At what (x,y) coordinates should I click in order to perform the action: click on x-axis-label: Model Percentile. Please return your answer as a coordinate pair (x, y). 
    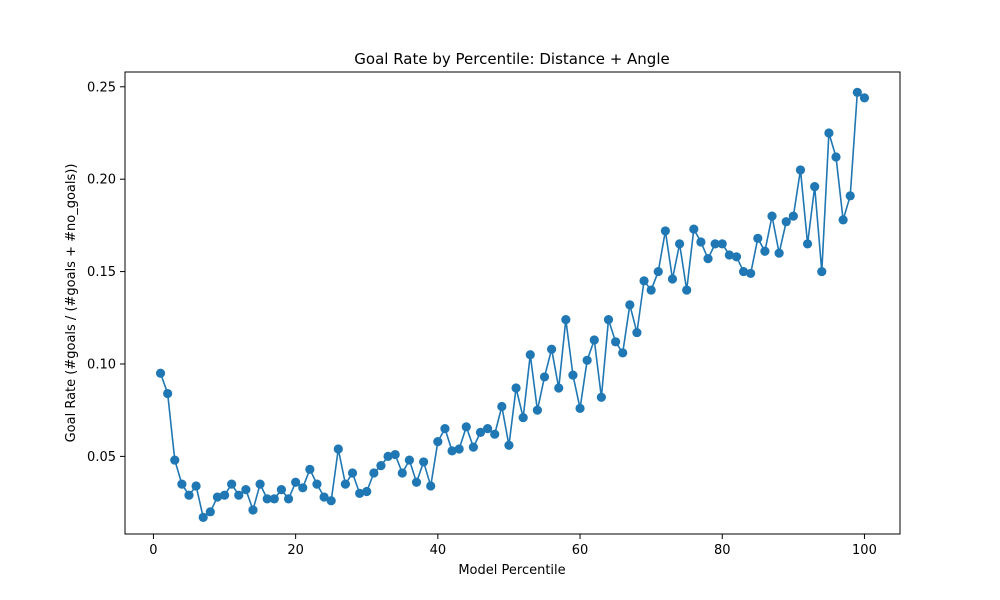
    Looking at the image, I should click on (511, 570).